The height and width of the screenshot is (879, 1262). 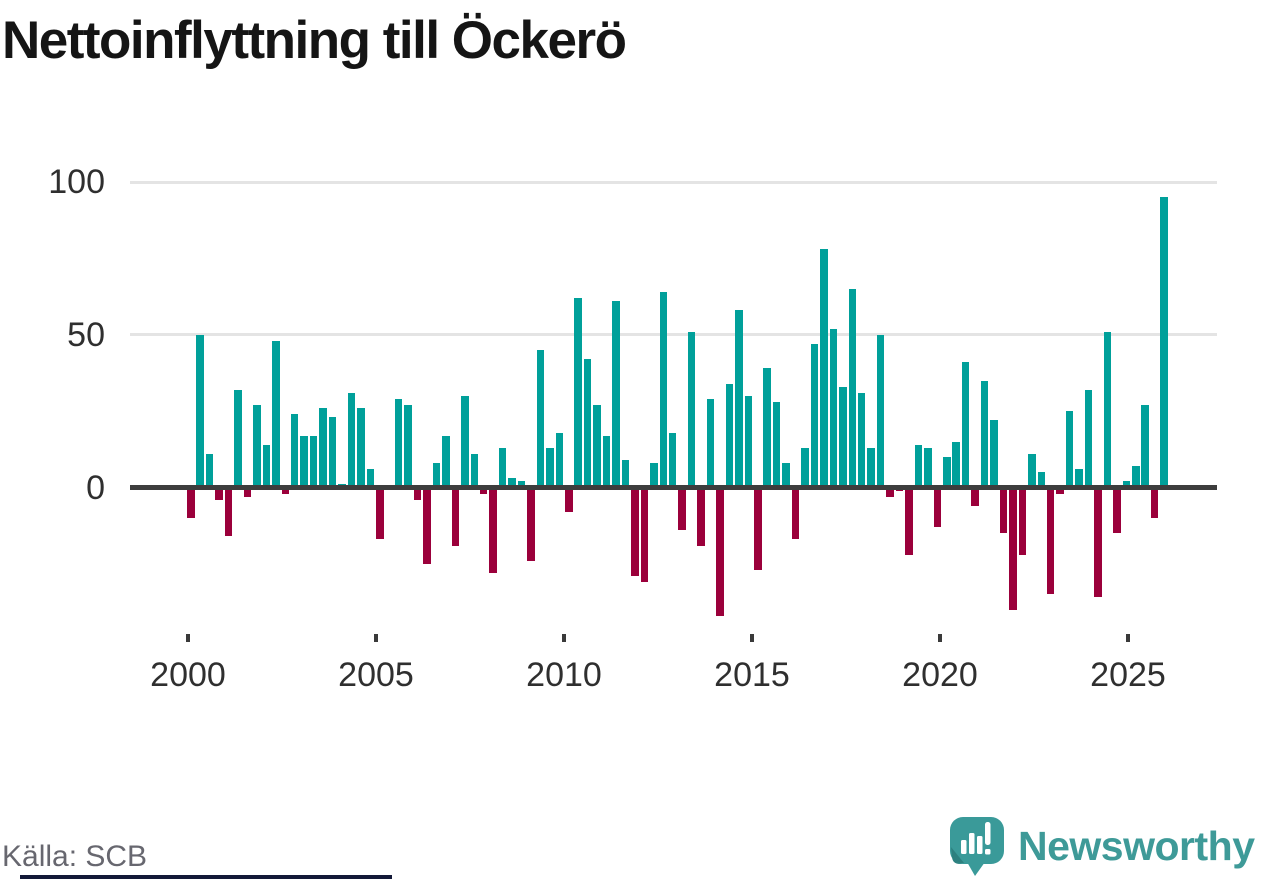 I want to click on newsworthy-logo: Newsworthy, so click(x=1101, y=846).